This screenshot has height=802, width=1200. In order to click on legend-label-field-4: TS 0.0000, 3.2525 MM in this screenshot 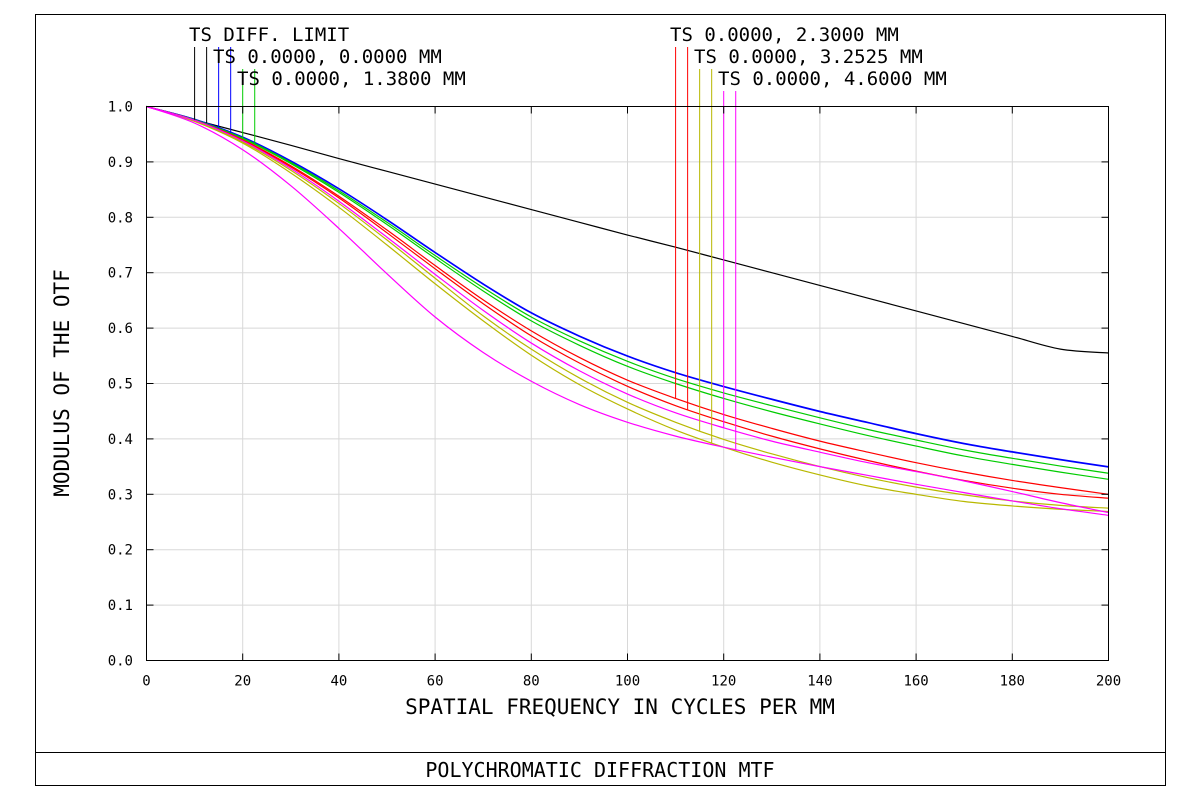, I will do `click(808, 57)`.